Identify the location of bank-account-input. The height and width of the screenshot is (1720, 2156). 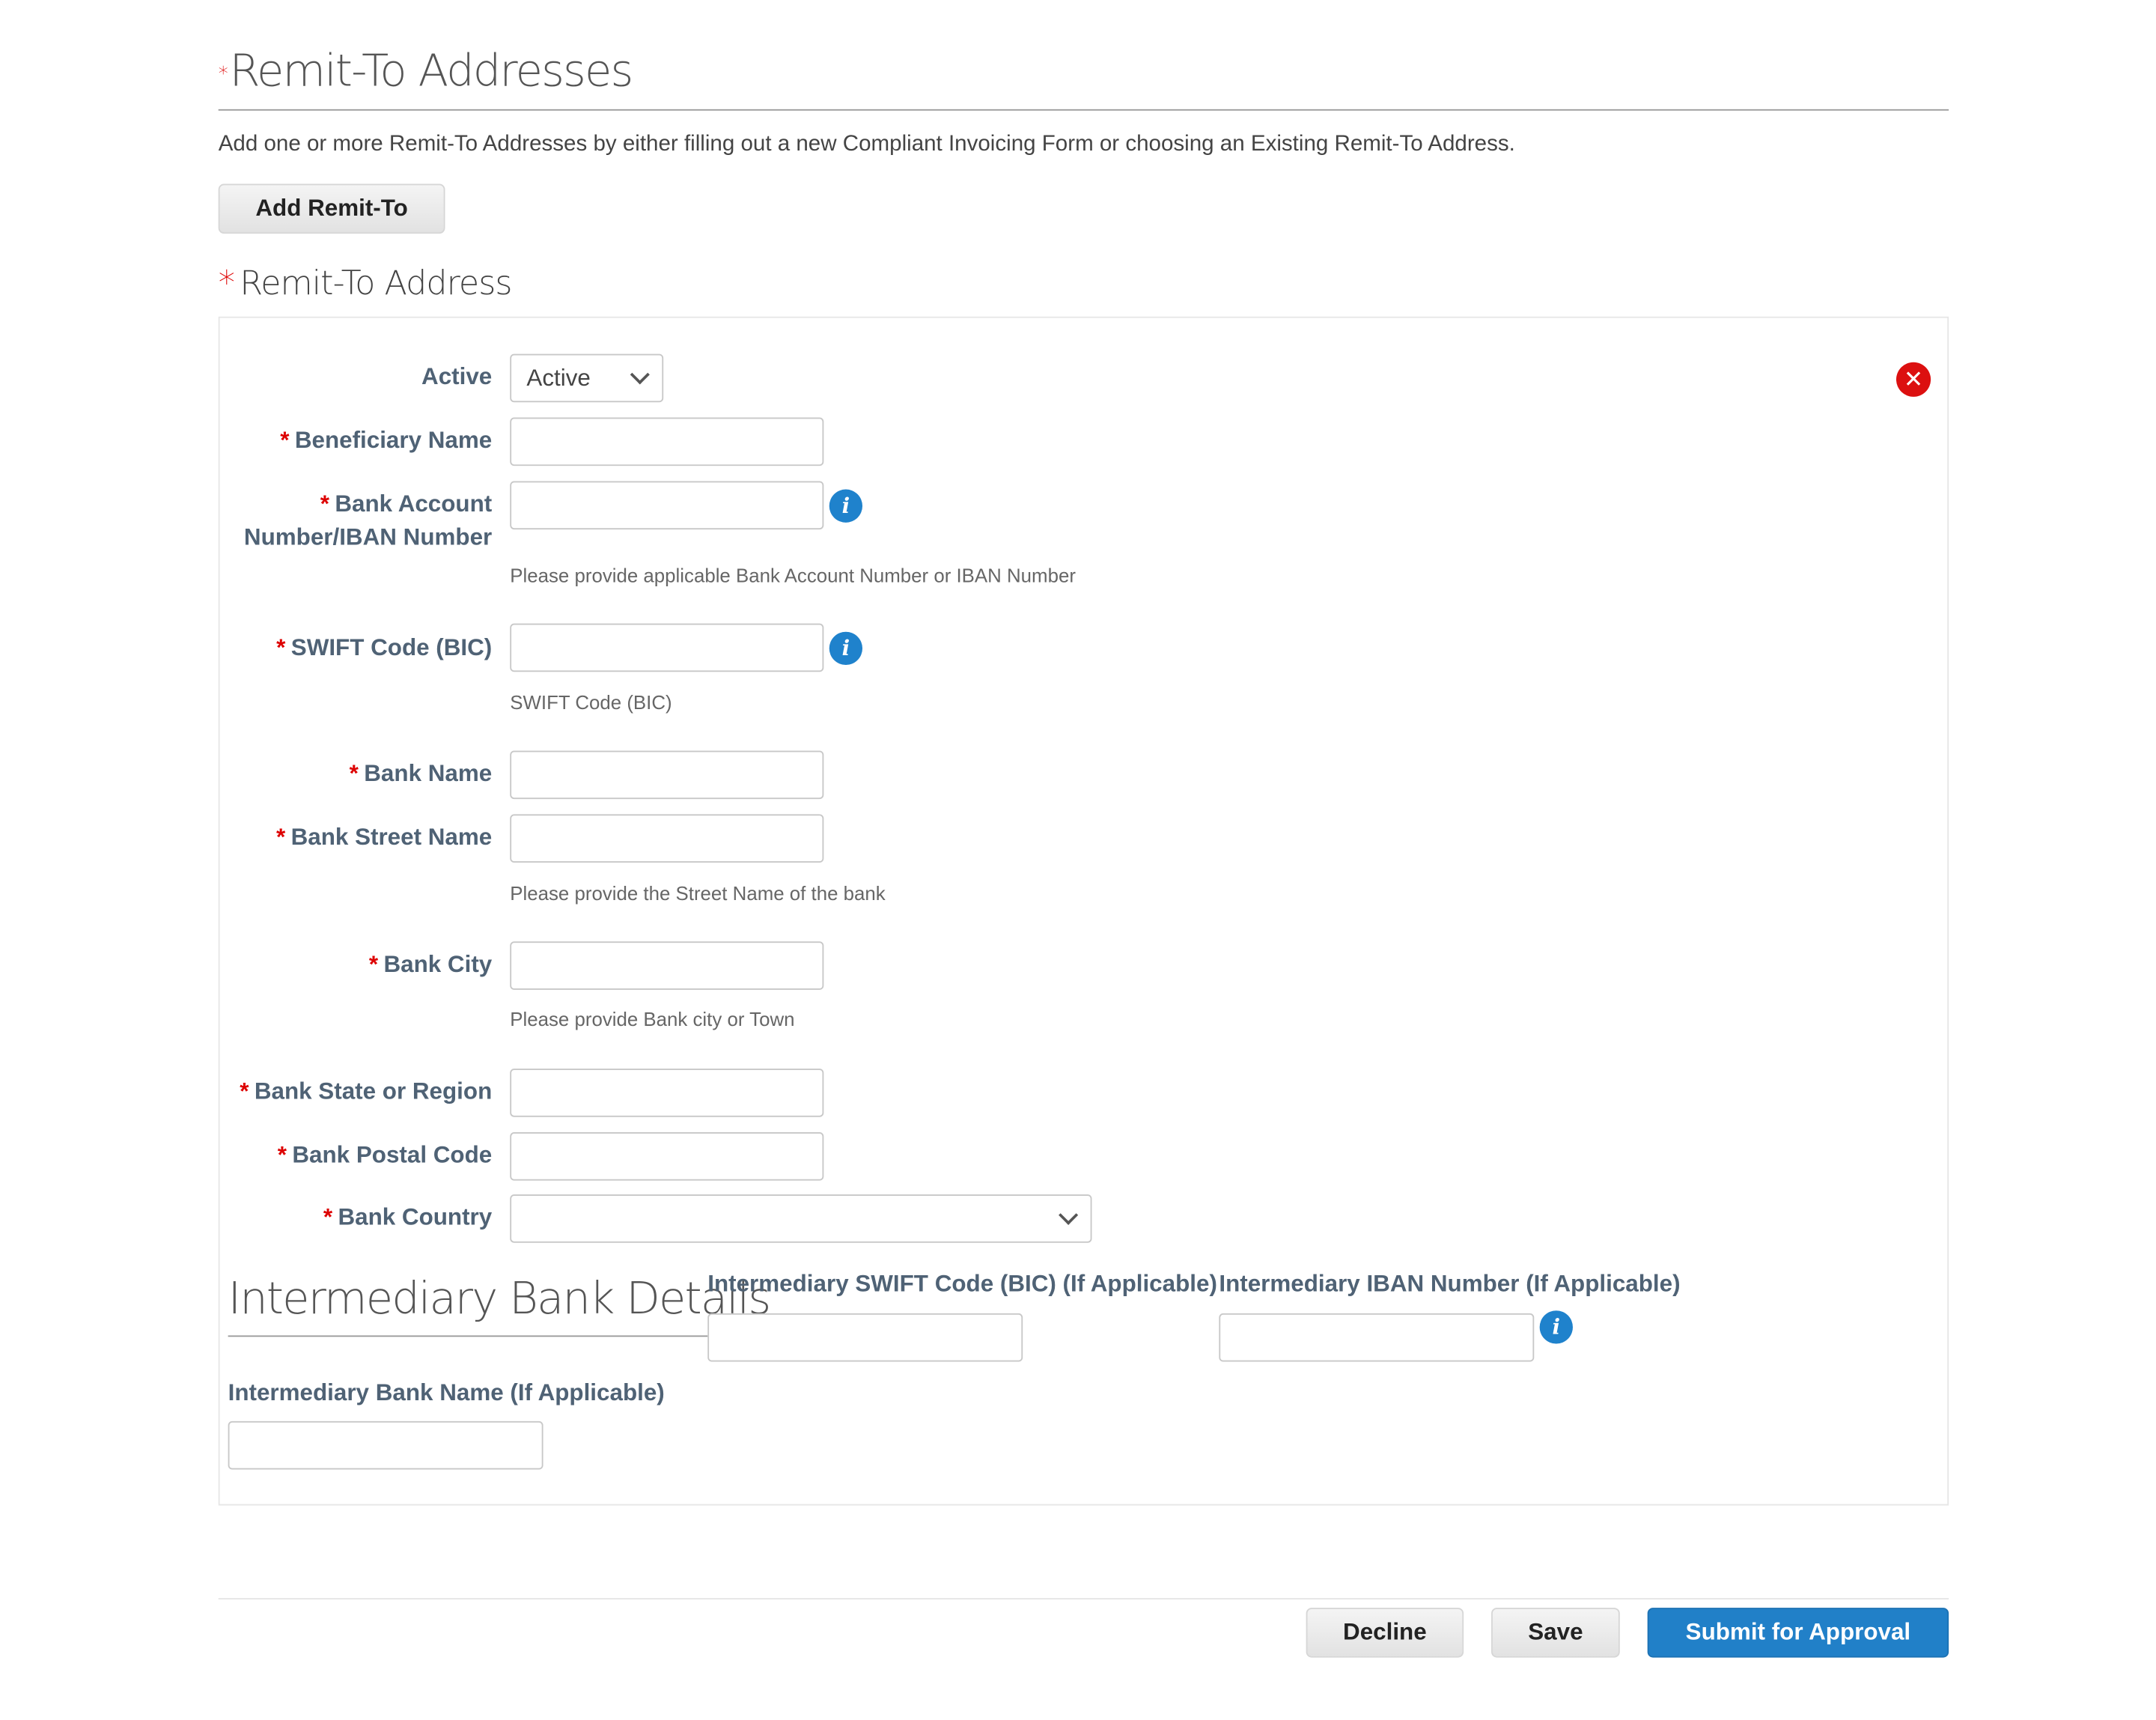
(667, 505).